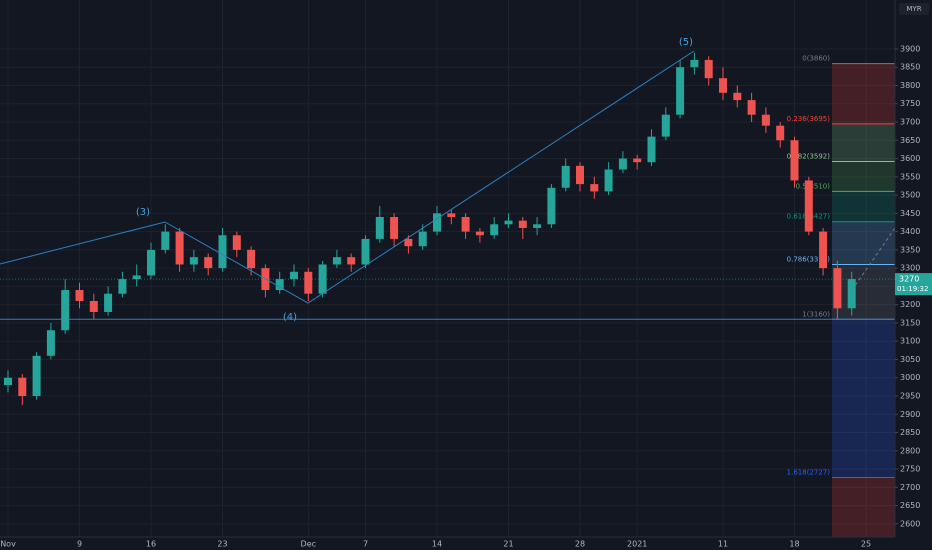  What do you see at coordinates (809, 156) in the screenshot?
I see `fib-level-label: 0.382(3592)` at bounding box center [809, 156].